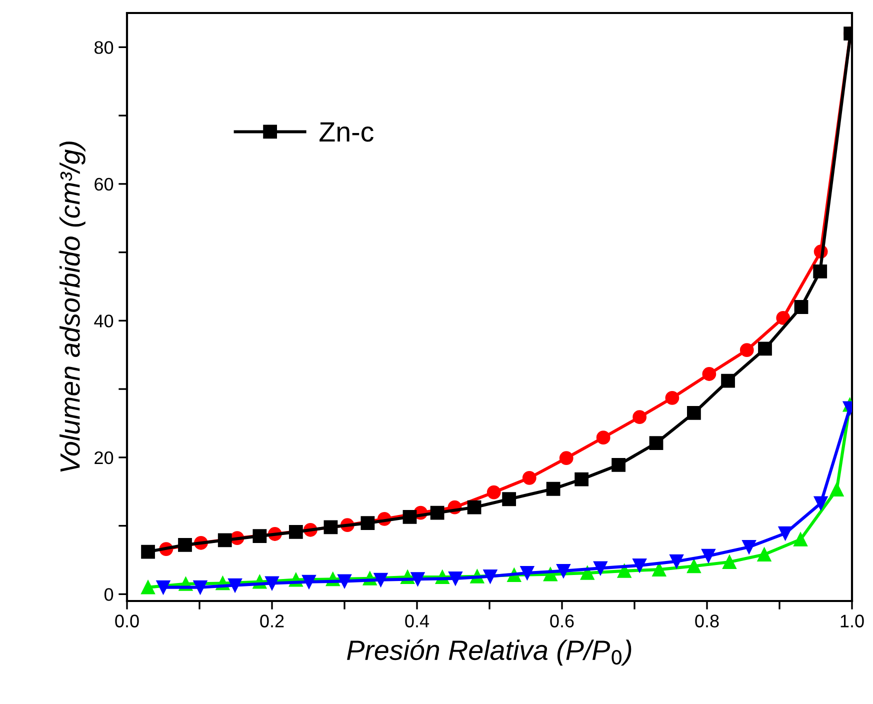  Describe the element at coordinates (489, 652) in the screenshot. I see `x-axis-title: Presión Relativa (P/P$_{0}$)` at that location.